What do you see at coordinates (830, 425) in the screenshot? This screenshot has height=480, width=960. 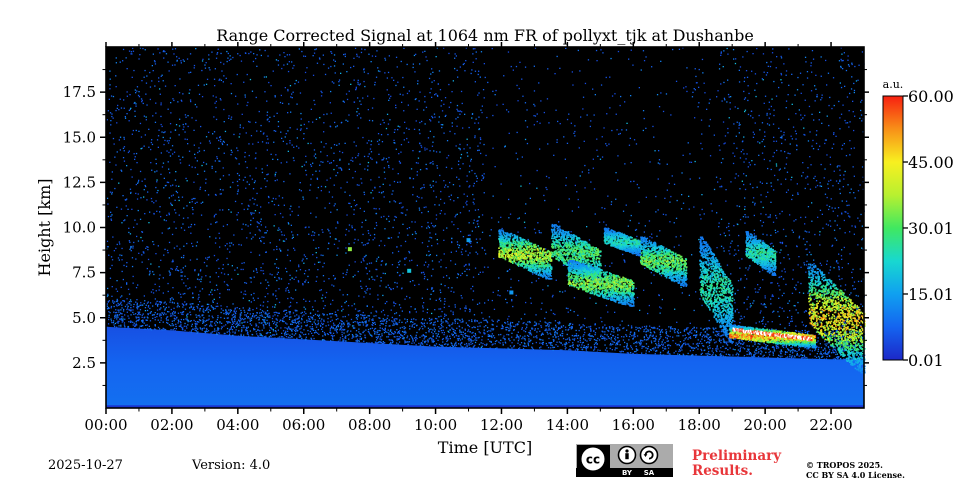 I see `x-tick-label-11: 22:00` at bounding box center [830, 425].